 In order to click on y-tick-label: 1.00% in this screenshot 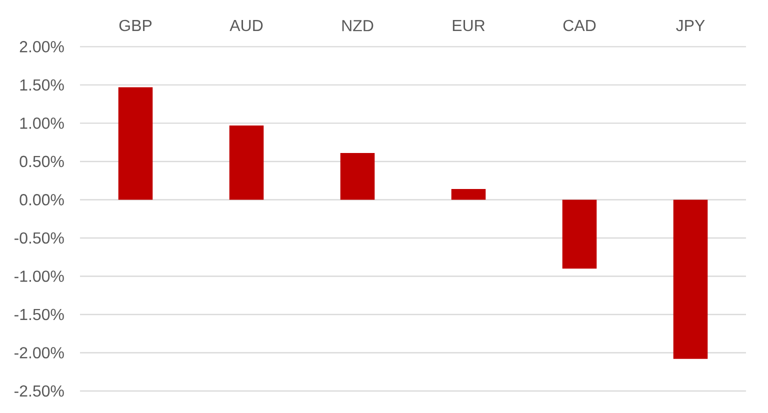, I will do `click(42, 123)`.